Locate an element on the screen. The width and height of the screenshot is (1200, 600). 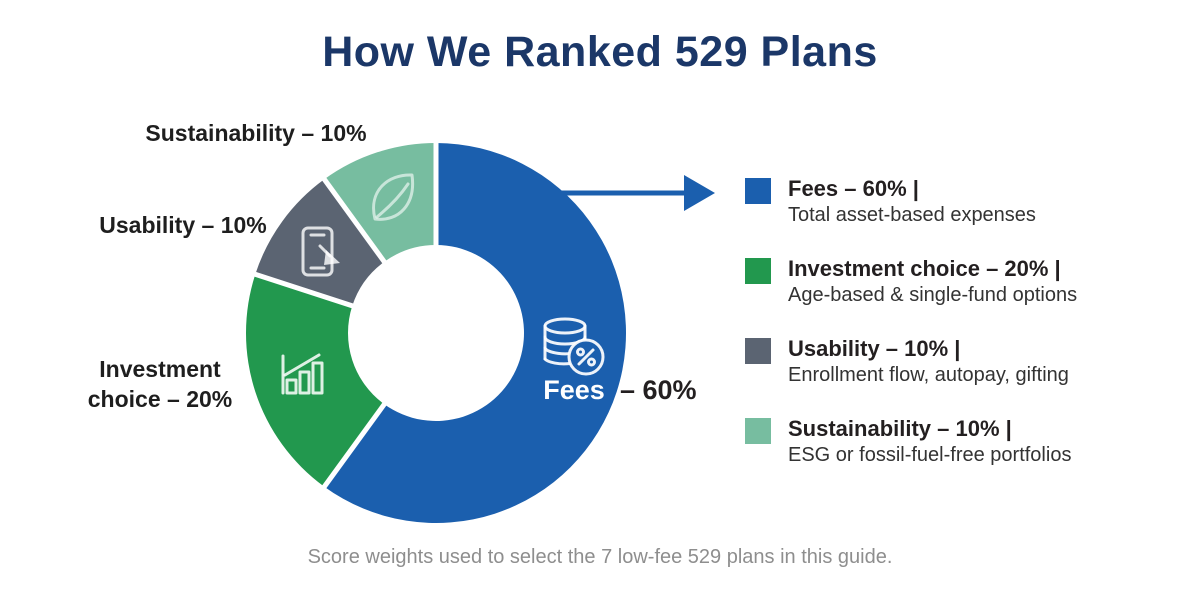
legend-label-investment-choice: Investment choice – 20% | is located at coordinates (924, 268).